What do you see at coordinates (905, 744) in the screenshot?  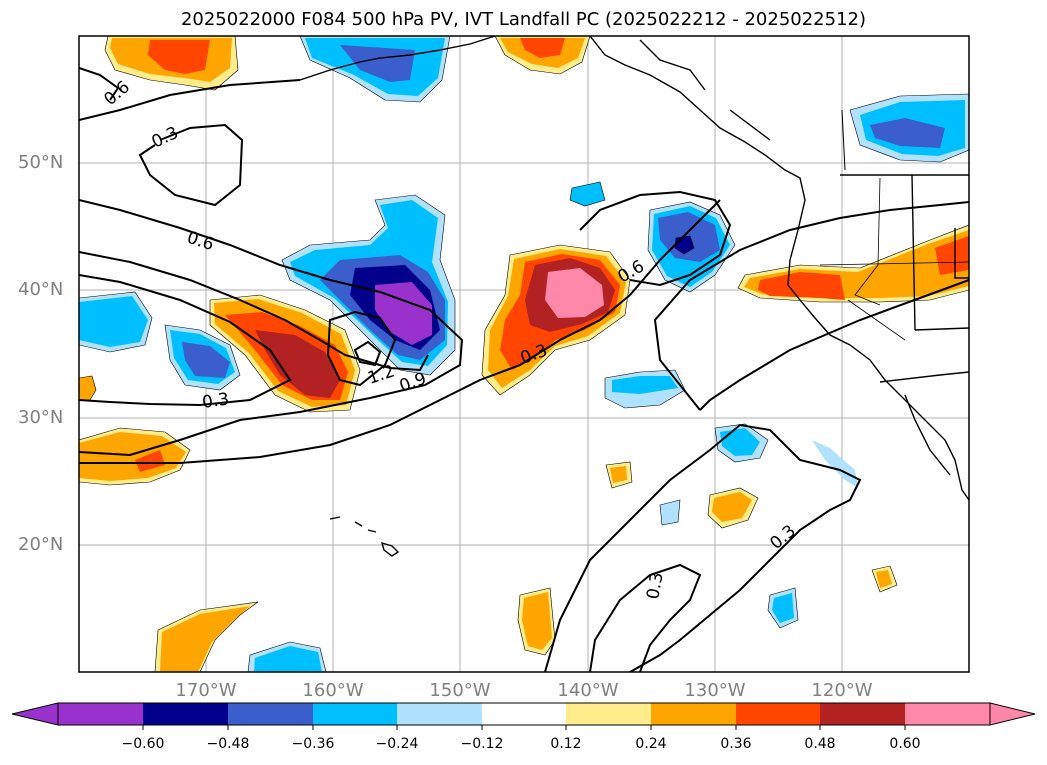 I see `colorbar-tick-label: 0.60` at bounding box center [905, 744].